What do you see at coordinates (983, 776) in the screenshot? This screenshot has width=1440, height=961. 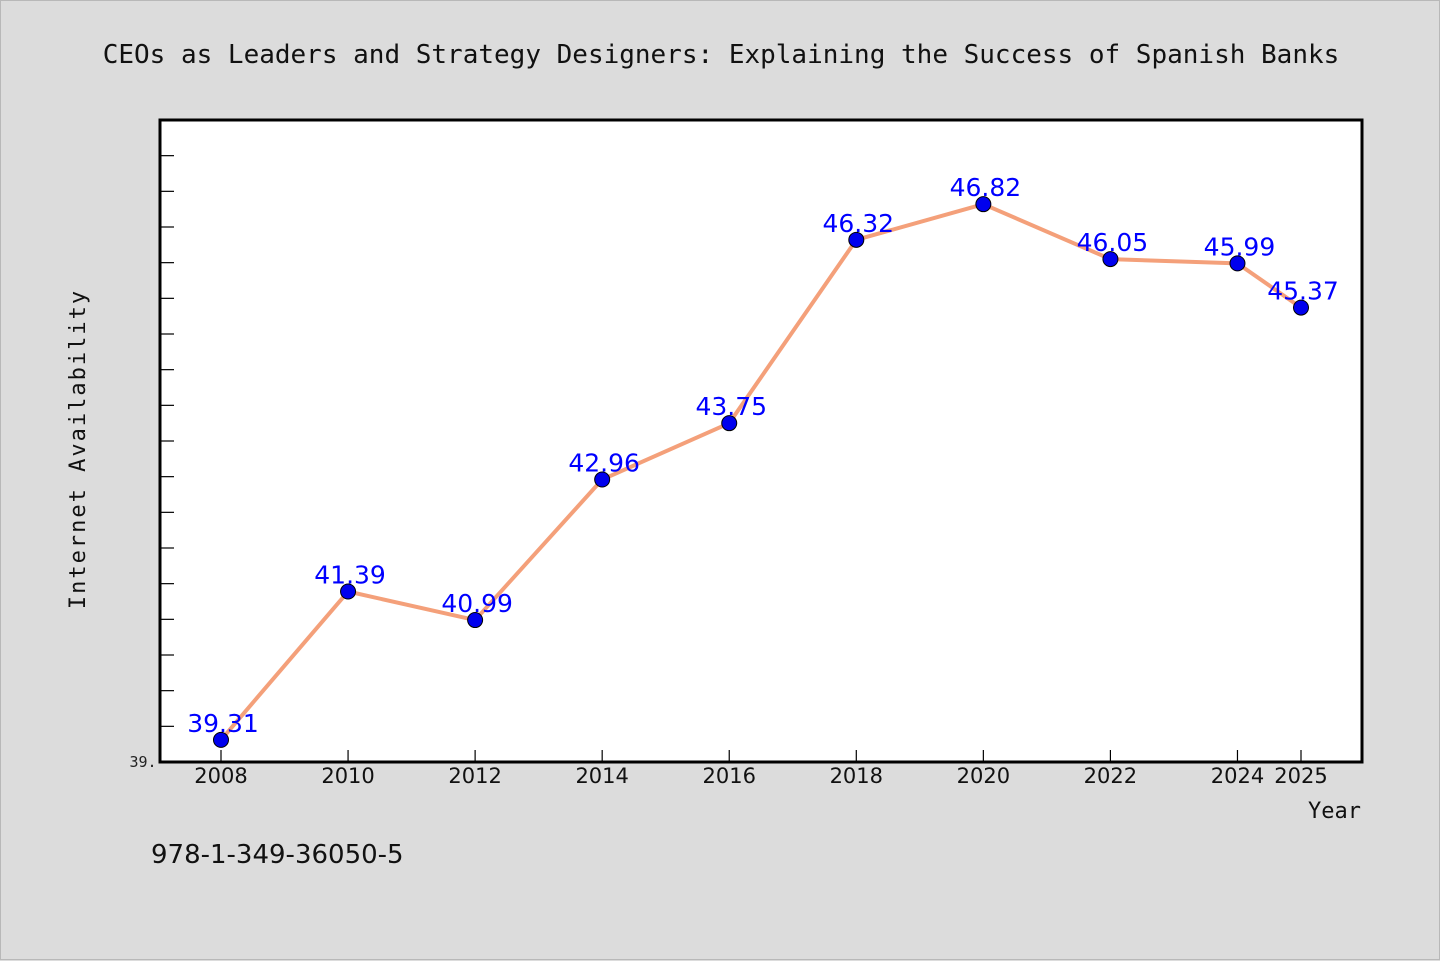 I see `x-tick-label: 2020` at bounding box center [983, 776].